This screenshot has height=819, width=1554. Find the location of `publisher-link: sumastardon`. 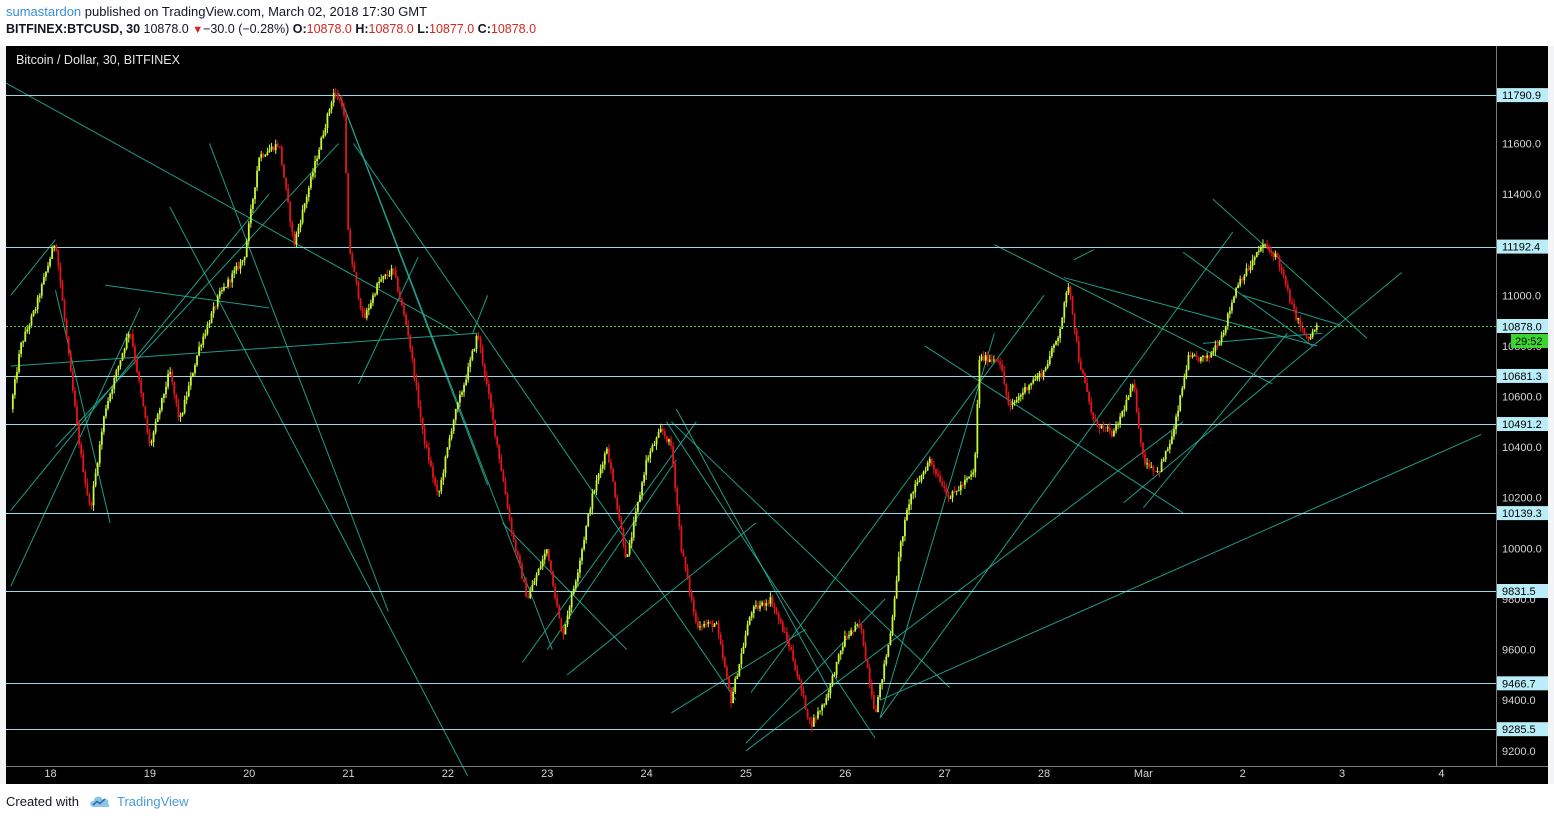

publisher-link: sumastardon is located at coordinates (44, 11).